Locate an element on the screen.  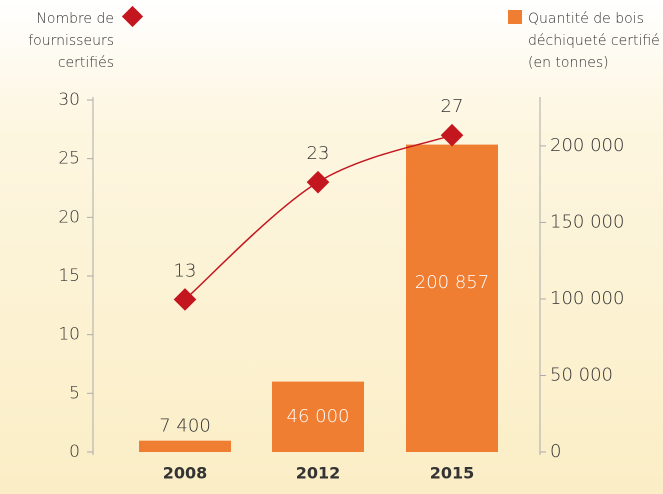
legend-line: Nombre de fournisseurs certifiés is located at coordinates (71, 41).